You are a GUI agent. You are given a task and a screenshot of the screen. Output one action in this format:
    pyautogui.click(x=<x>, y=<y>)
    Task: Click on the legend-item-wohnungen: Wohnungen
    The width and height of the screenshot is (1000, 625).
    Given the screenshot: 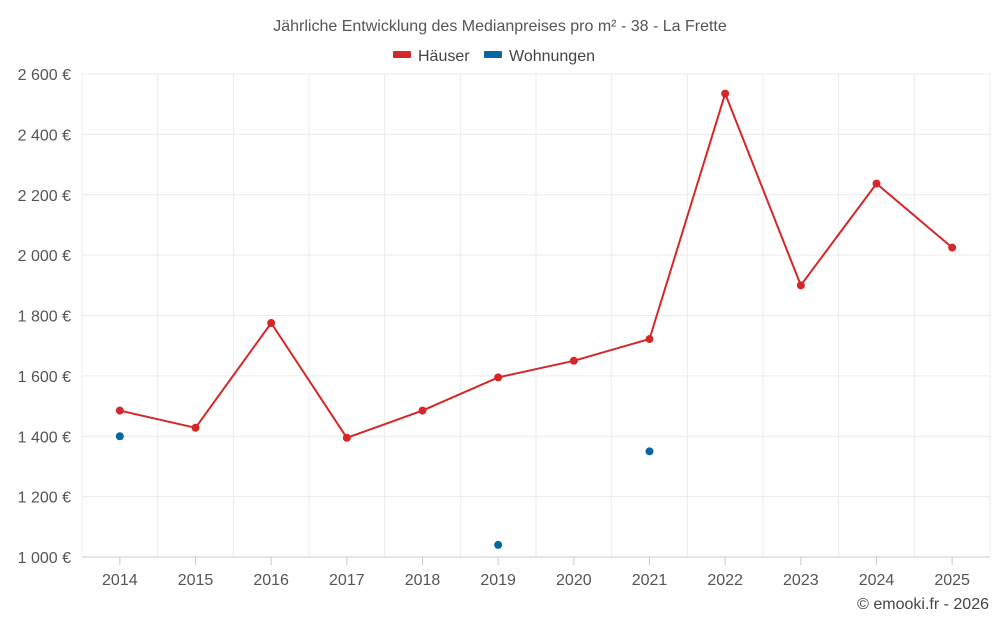 What is the action you would take?
    pyautogui.click(x=539, y=56)
    